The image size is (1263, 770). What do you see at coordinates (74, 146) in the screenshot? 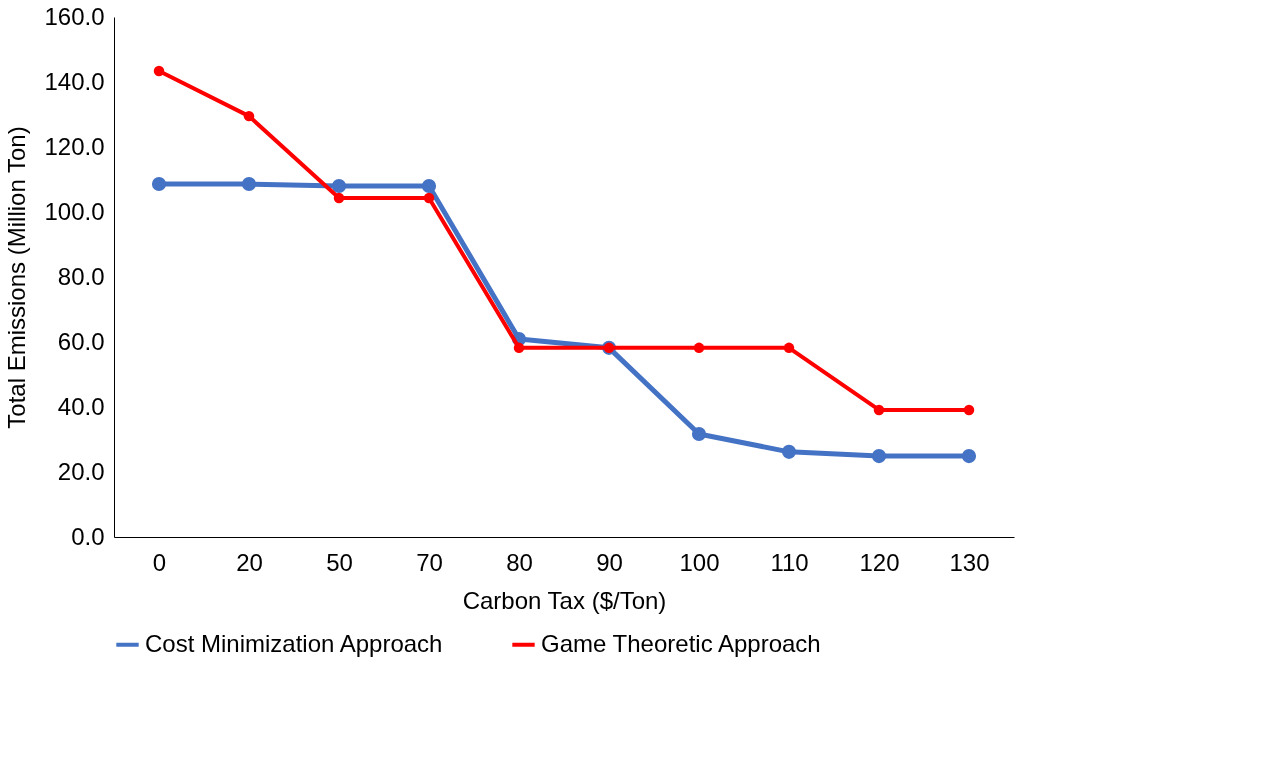
I see `y-tick-label: 120.0` at bounding box center [74, 146].